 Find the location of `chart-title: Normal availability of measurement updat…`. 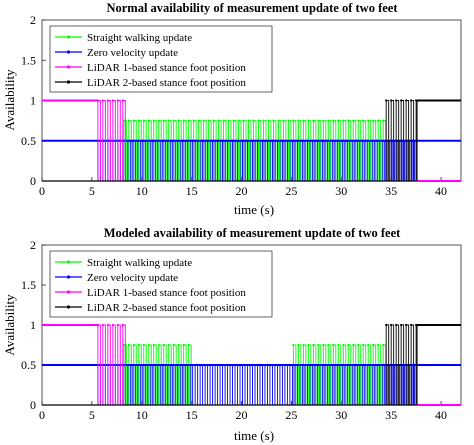

chart-title: Normal availability of measurement updat… is located at coordinates (252, 8).